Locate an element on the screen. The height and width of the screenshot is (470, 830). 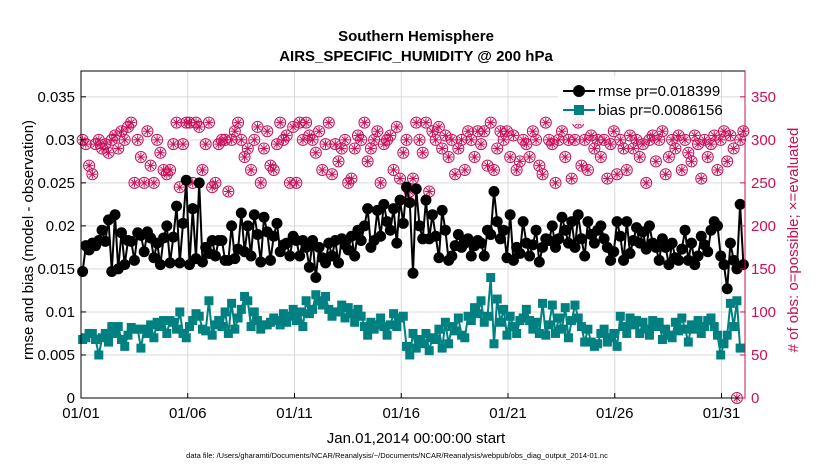
y-right-tick-label: 100 is located at coordinates (763, 312).